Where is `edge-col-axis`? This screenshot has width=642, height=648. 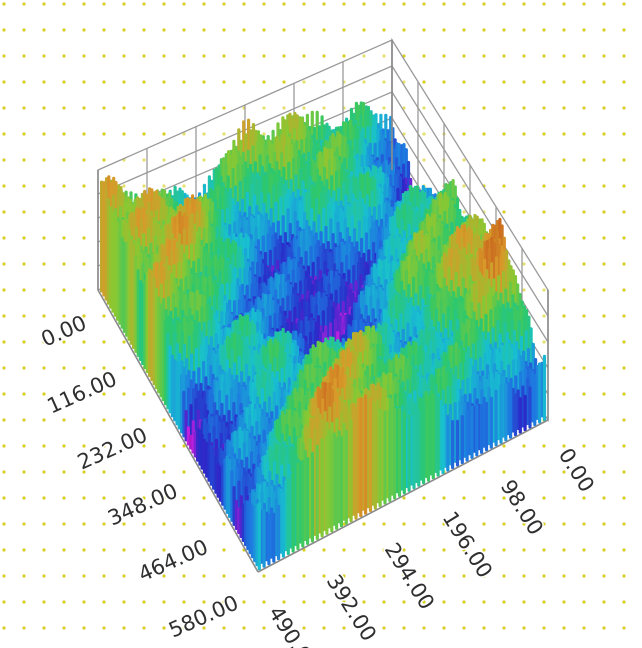
edge-col-axis is located at coordinates (403, 496).